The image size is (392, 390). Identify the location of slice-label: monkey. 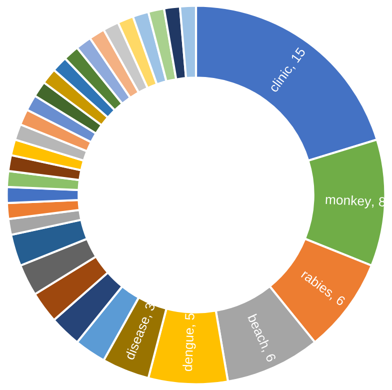
(349, 201).